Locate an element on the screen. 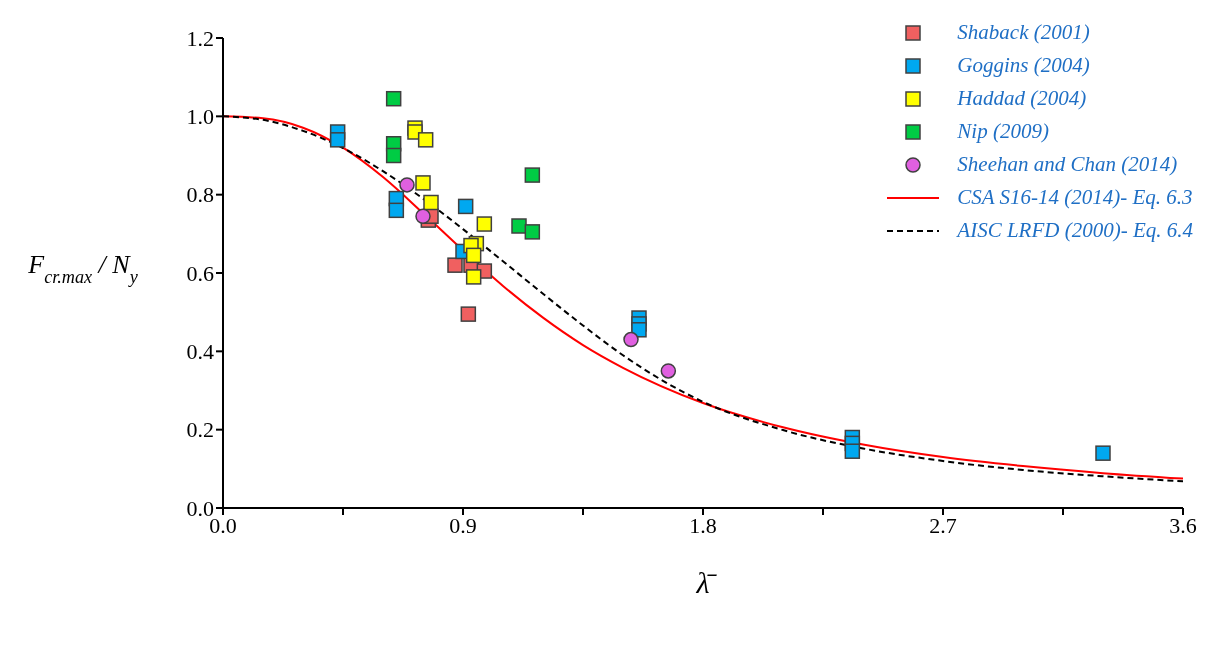  legend-label: AISC LRFD (2000)- Eq. 6.4 is located at coordinates (1075, 230).